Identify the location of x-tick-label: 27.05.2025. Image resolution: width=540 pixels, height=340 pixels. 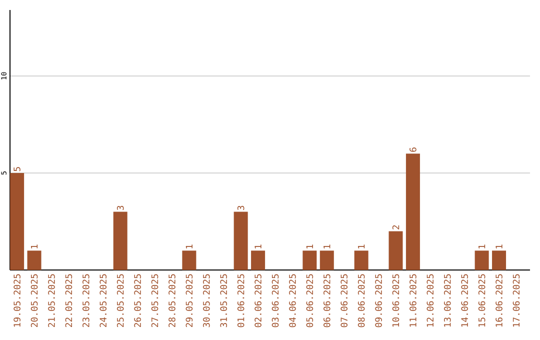
(154, 301).